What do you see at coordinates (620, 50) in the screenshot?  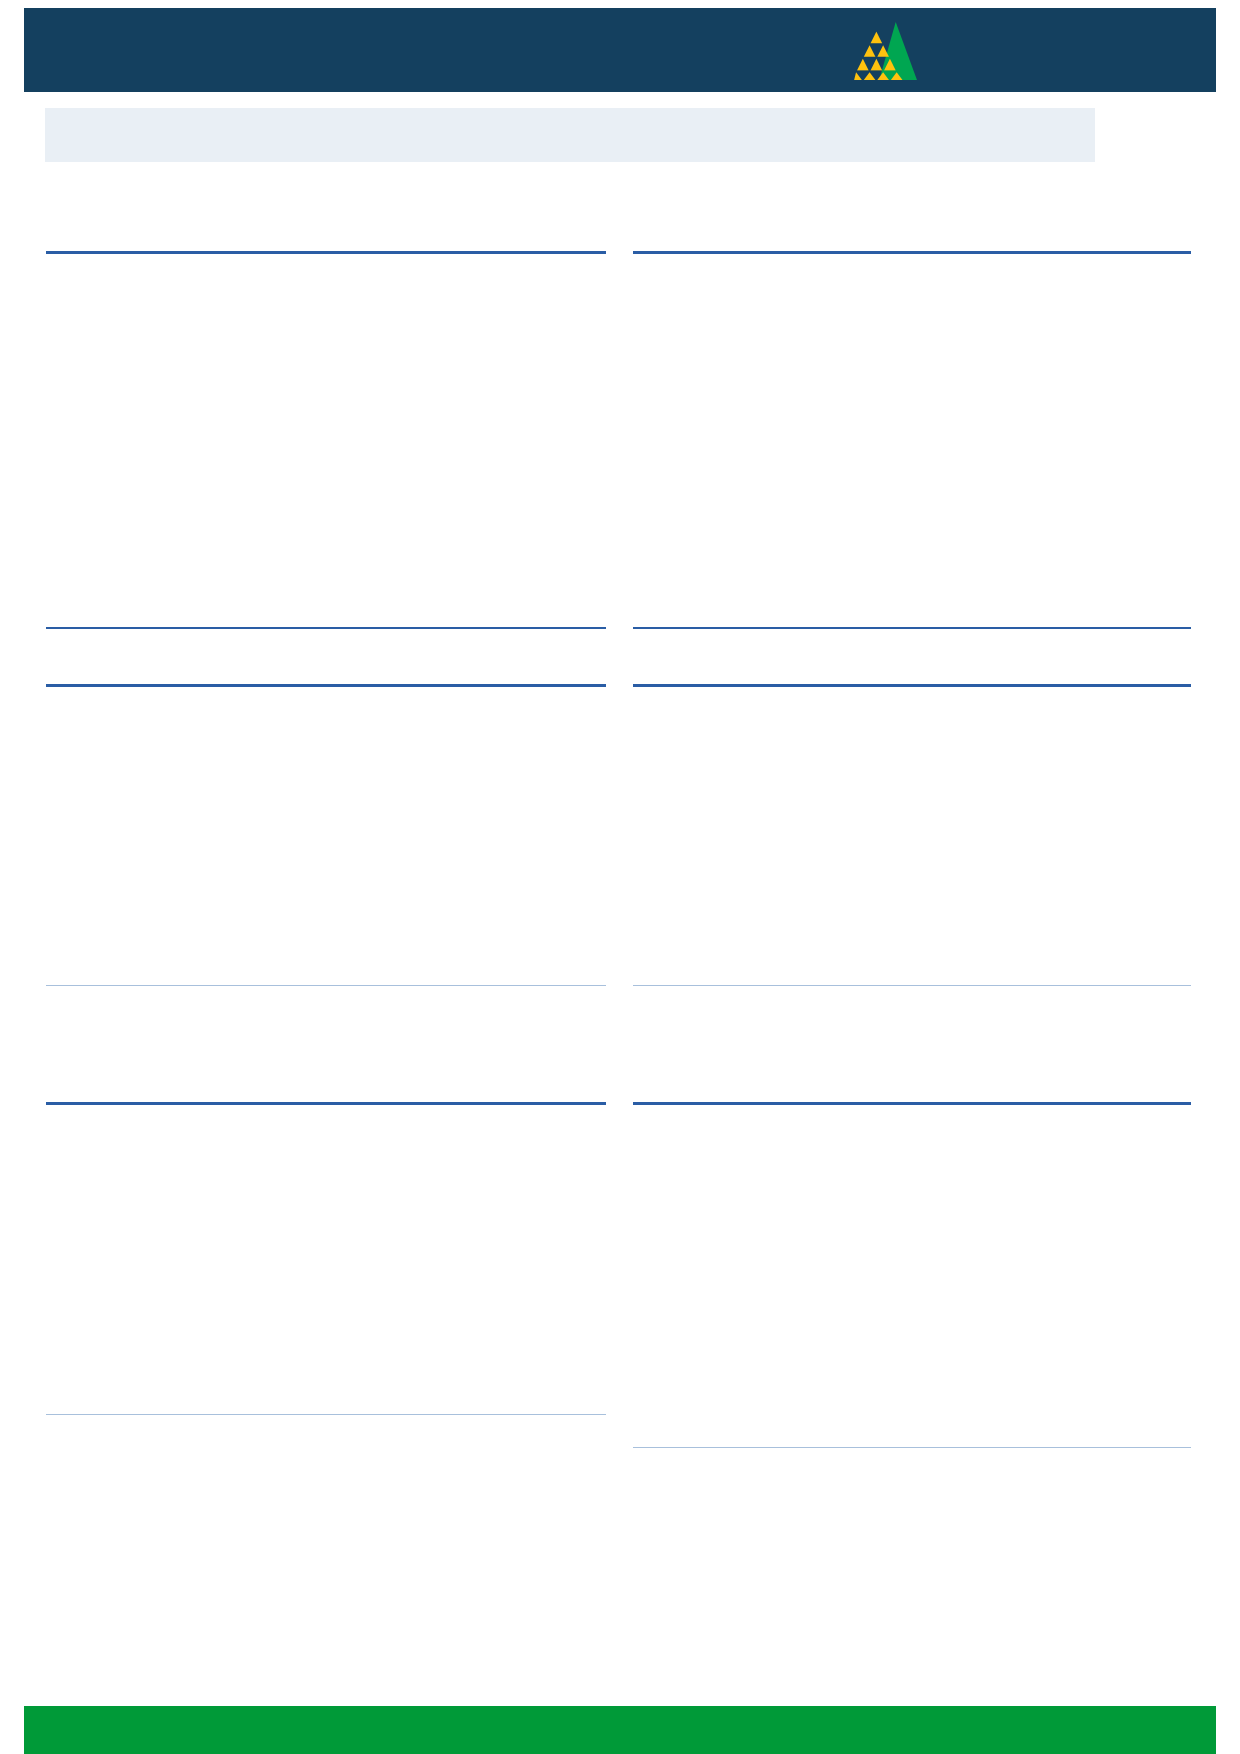 I see `header-bar` at bounding box center [620, 50].